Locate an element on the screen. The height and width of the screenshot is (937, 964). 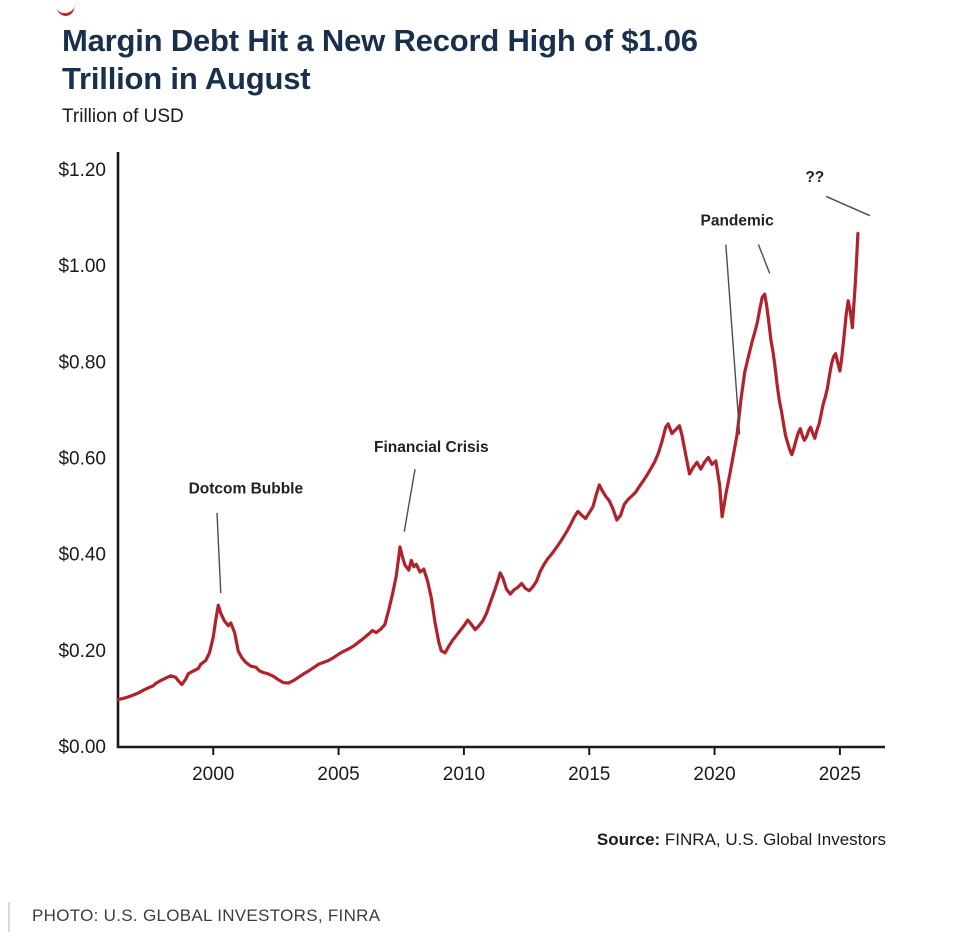
y-tick-label: $0.40 is located at coordinates (82, 555).